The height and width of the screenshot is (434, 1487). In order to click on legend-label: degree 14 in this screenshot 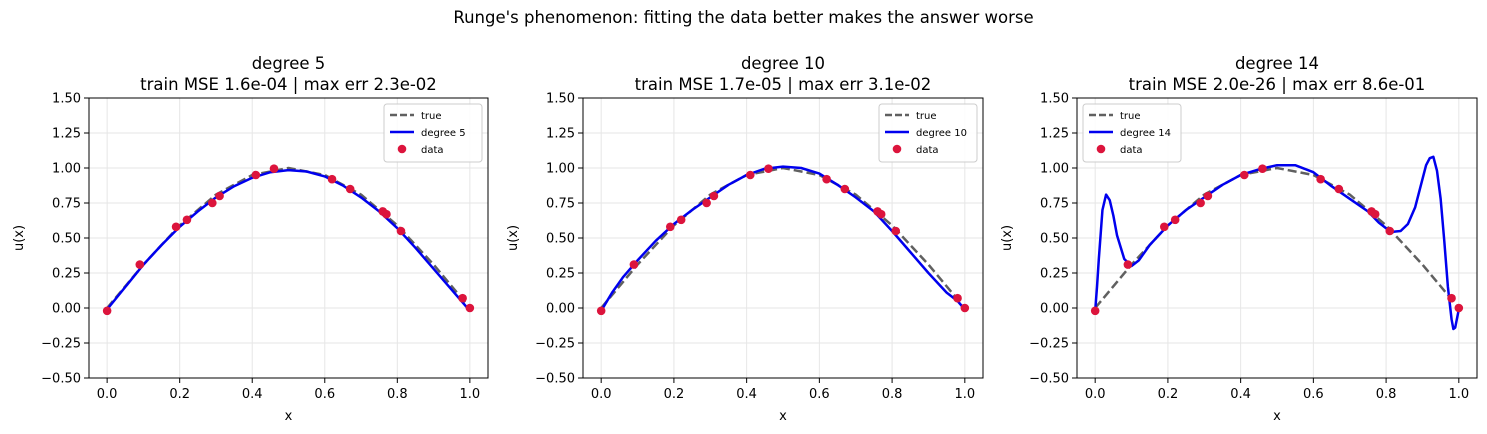, I will do `click(1145, 133)`.